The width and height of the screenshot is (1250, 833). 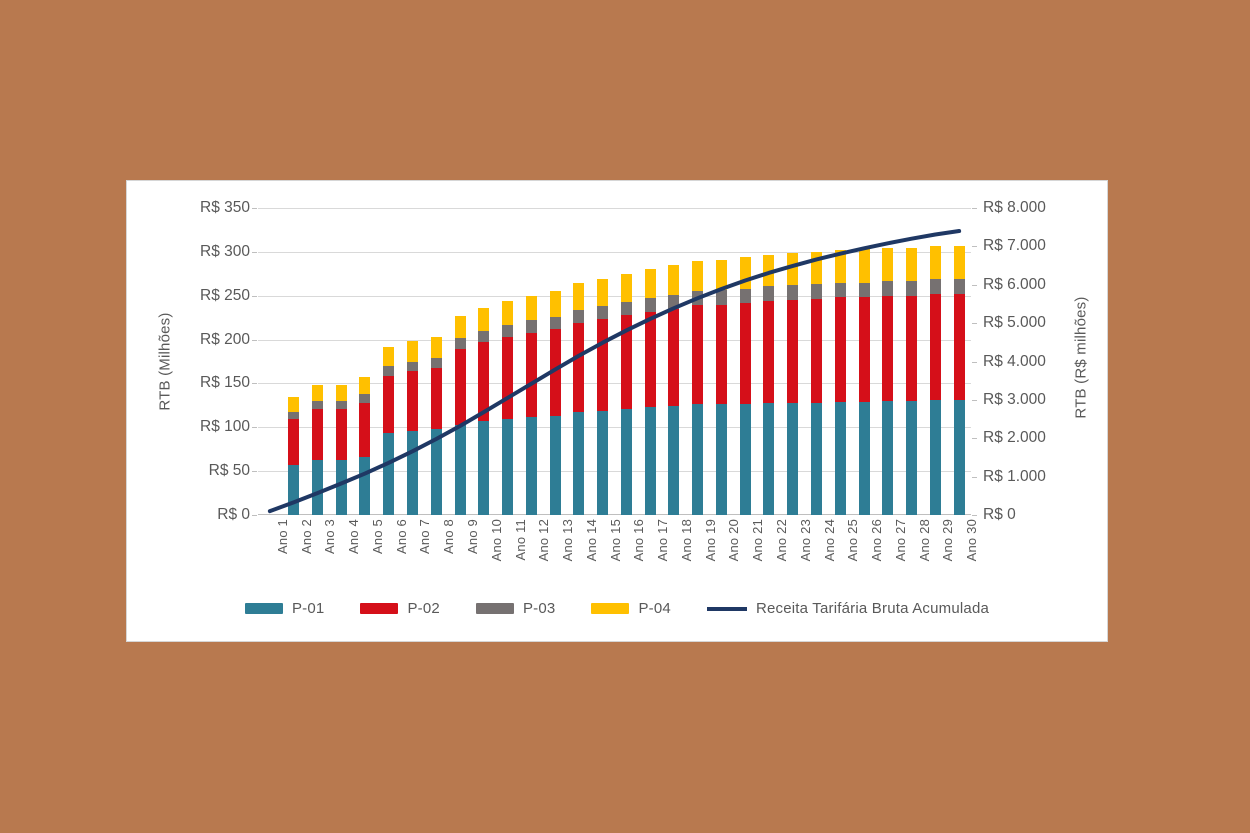 What do you see at coordinates (663, 540) in the screenshot?
I see `x-axis-tick-label: Ano 17` at bounding box center [663, 540].